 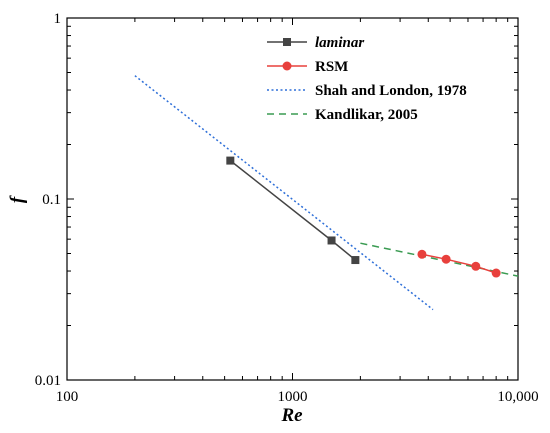 What do you see at coordinates (287, 66) in the screenshot?
I see `legend-marker-rsm` at bounding box center [287, 66].